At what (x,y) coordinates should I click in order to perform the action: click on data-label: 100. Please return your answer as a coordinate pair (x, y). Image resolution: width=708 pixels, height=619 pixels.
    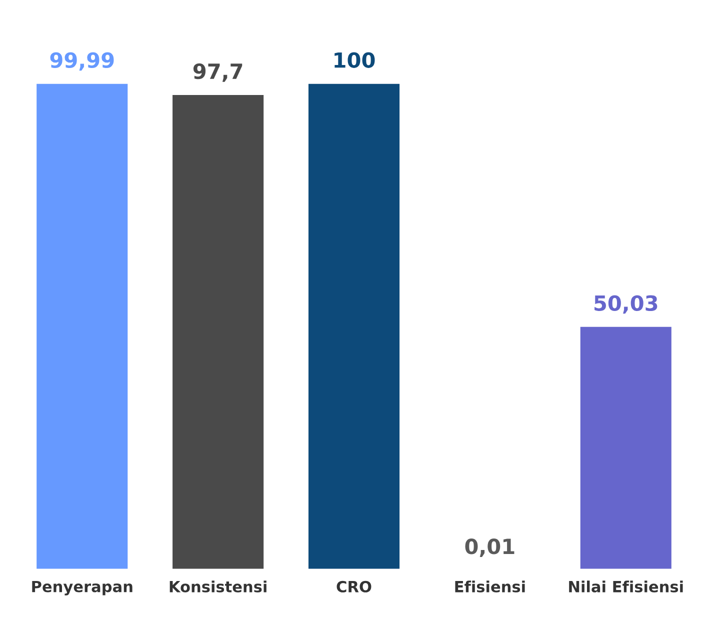
    Looking at the image, I should click on (354, 60).